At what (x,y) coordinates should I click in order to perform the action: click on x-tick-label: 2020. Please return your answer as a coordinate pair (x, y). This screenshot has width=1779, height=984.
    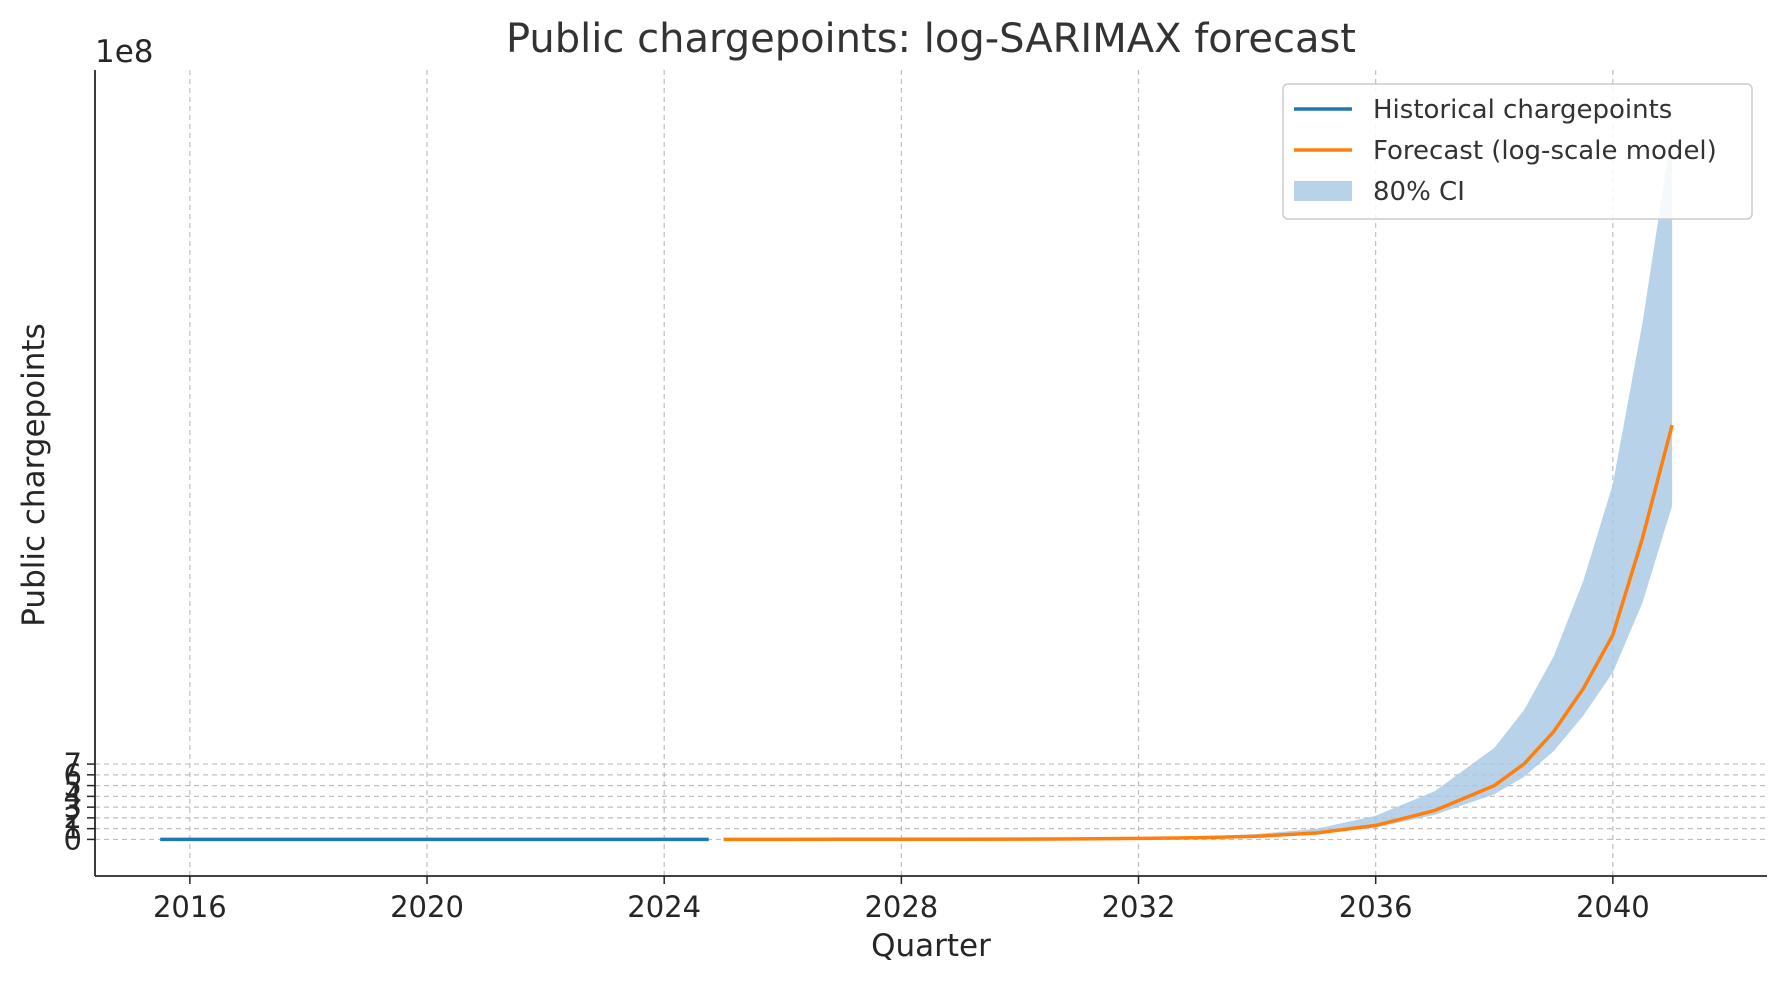
    Looking at the image, I should click on (427, 907).